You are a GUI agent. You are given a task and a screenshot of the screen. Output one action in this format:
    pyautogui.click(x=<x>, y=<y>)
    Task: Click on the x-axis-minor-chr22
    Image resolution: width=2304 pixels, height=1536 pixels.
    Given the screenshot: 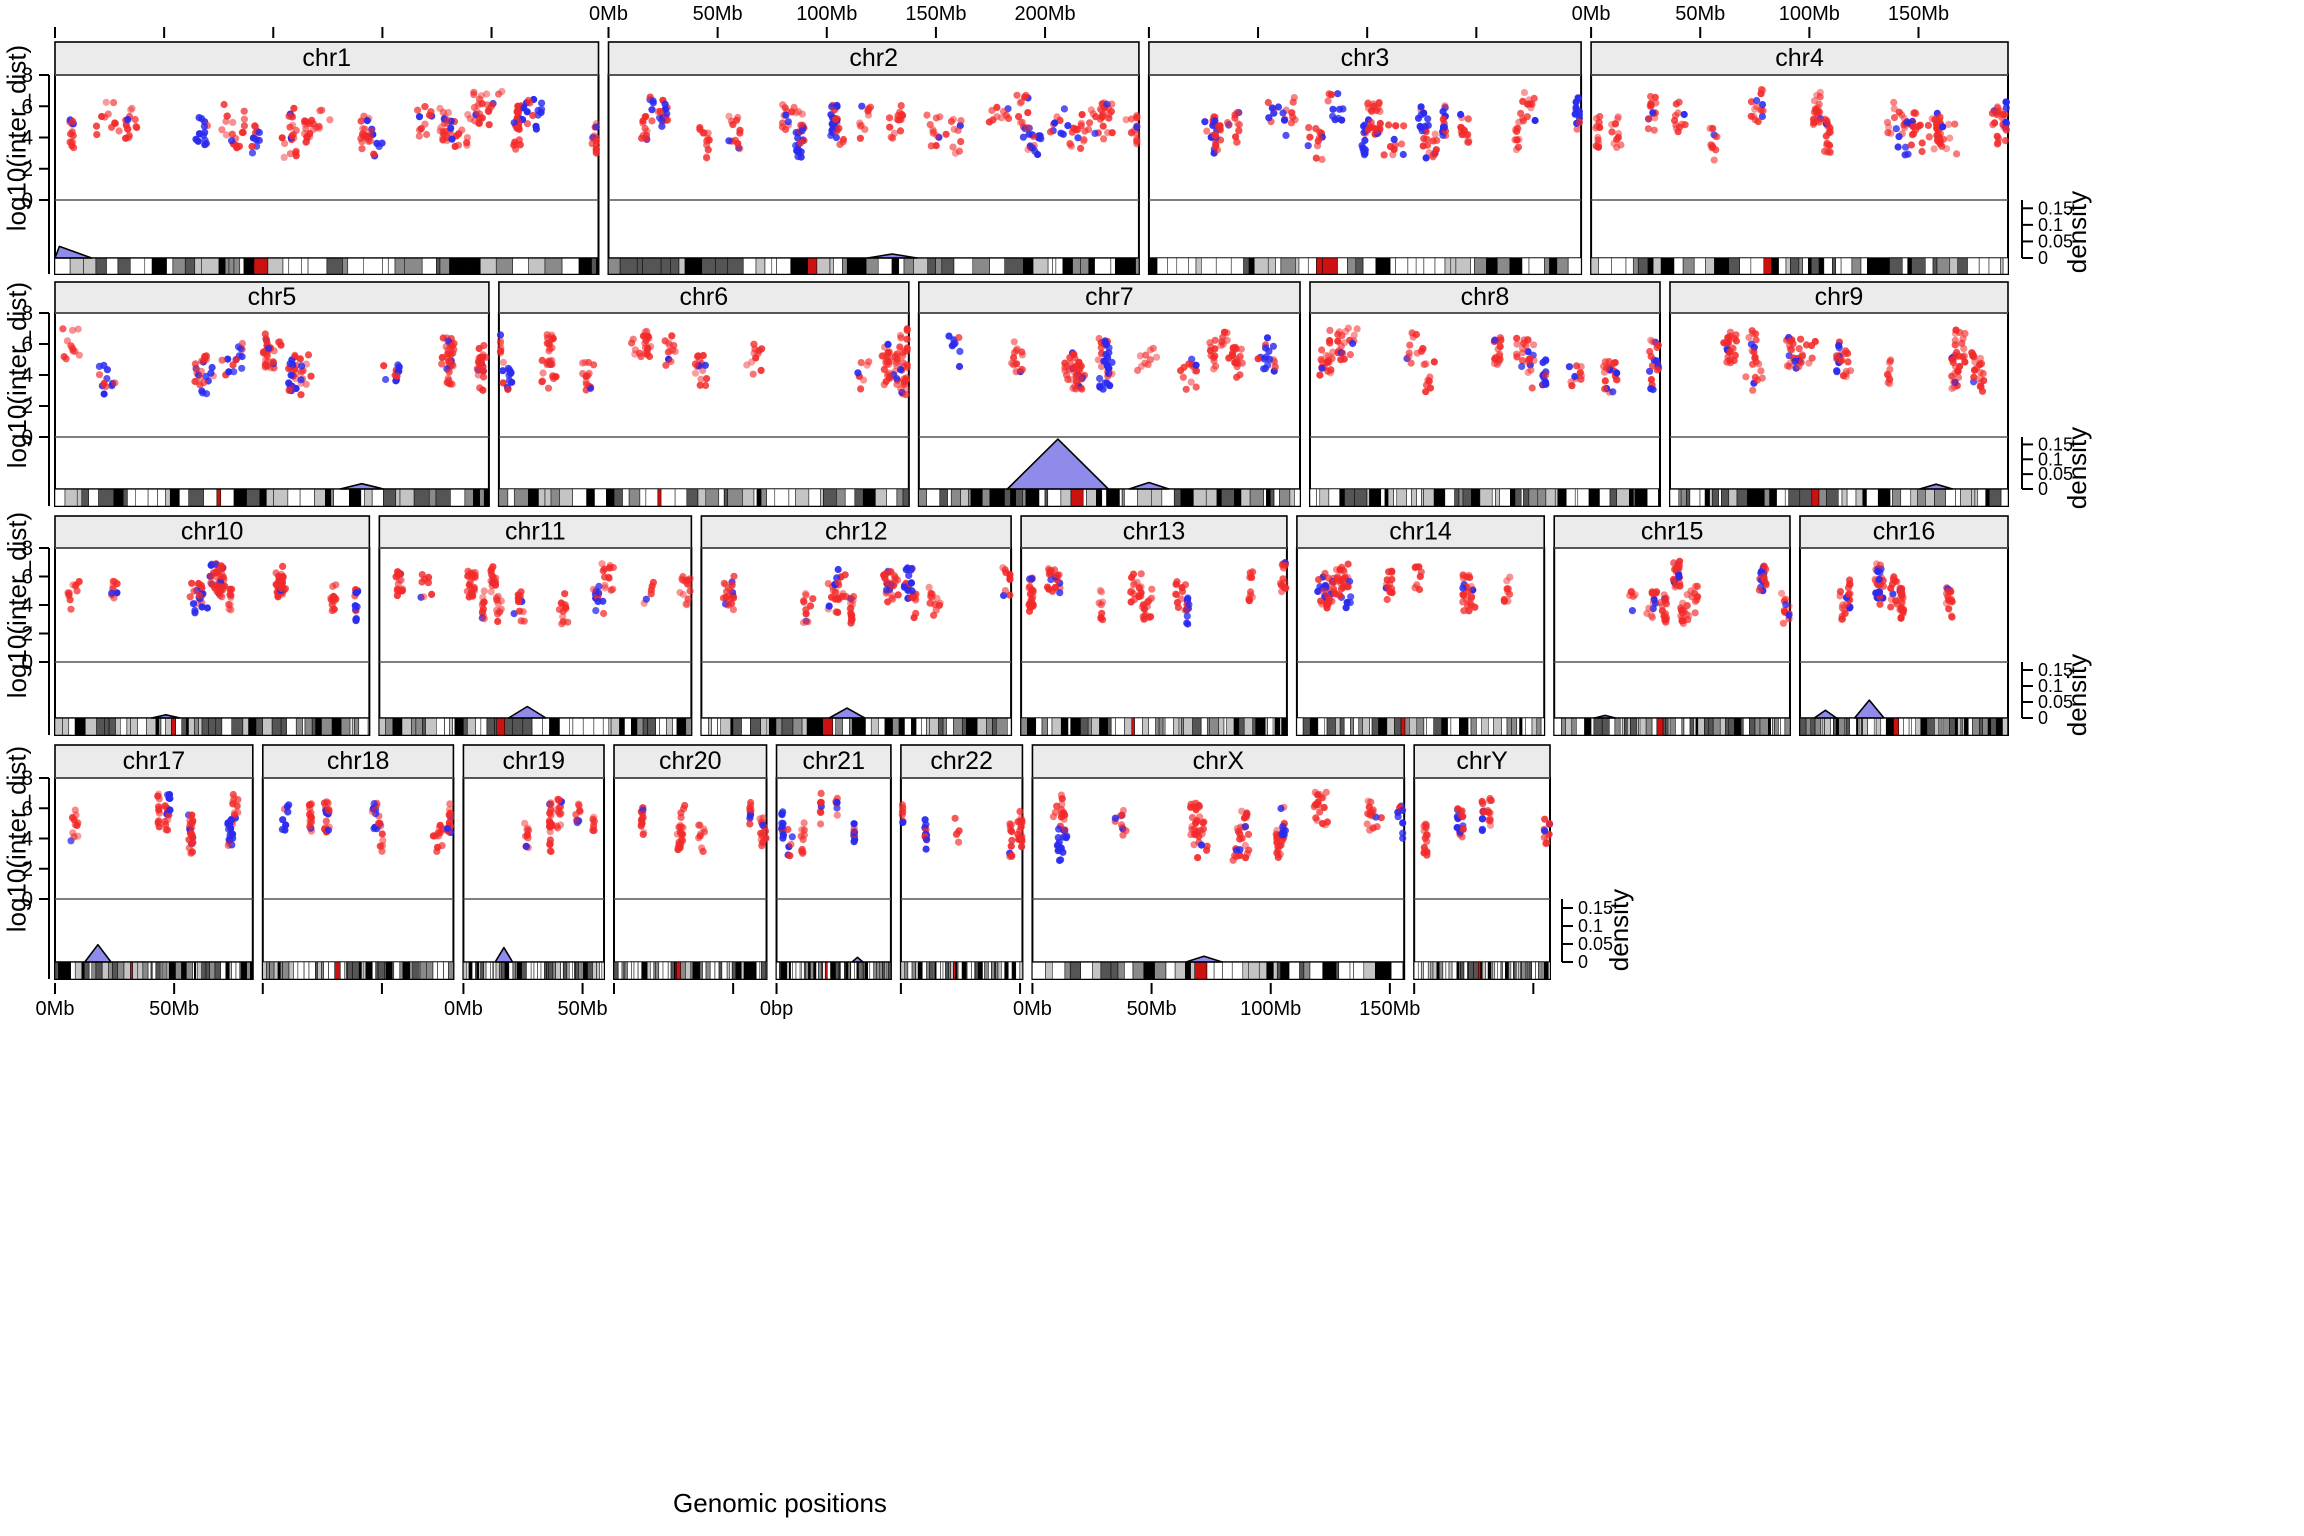 What is the action you would take?
    pyautogui.click(x=960, y=988)
    